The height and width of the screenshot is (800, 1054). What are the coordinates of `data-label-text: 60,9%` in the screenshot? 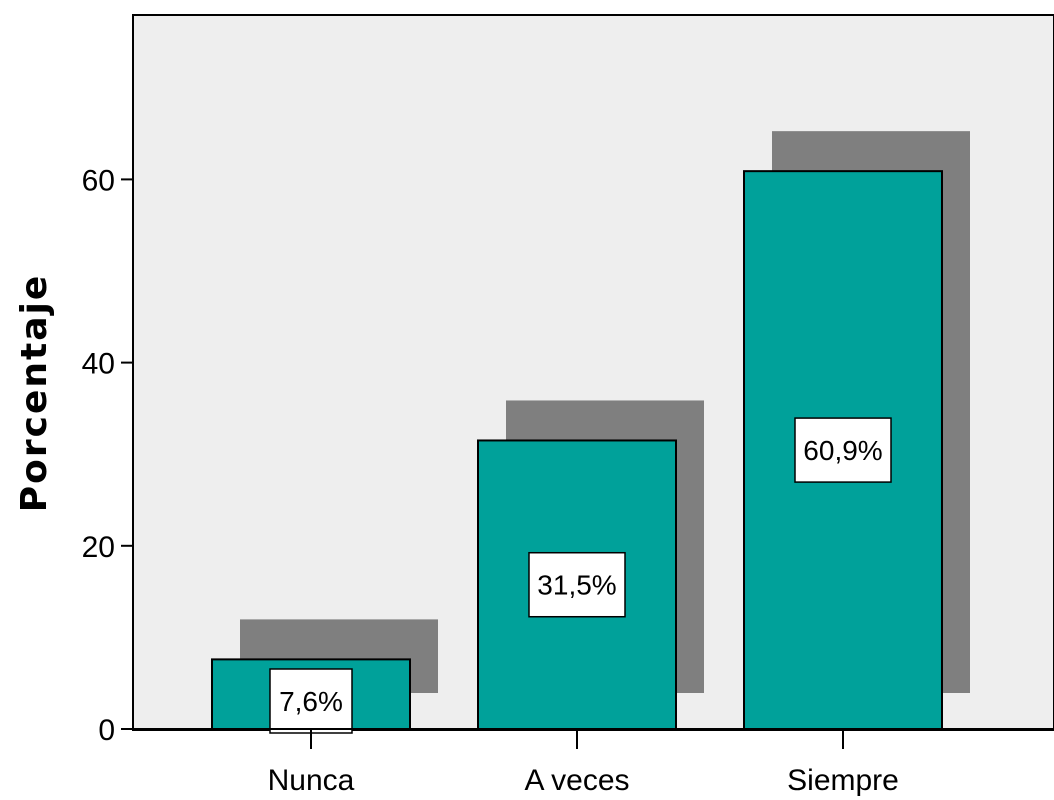 It's located at (842, 450).